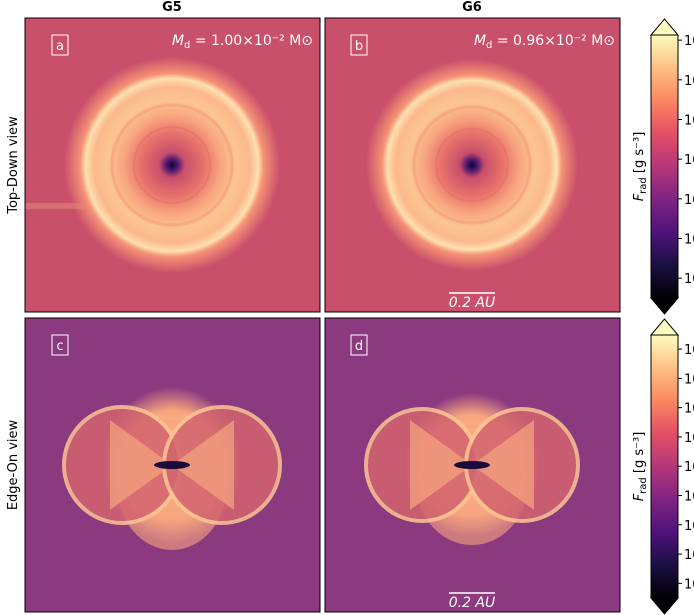 The image size is (694, 615). What do you see at coordinates (13, 165) in the screenshot?
I see `row-label: Top-Down view` at bounding box center [13, 165].